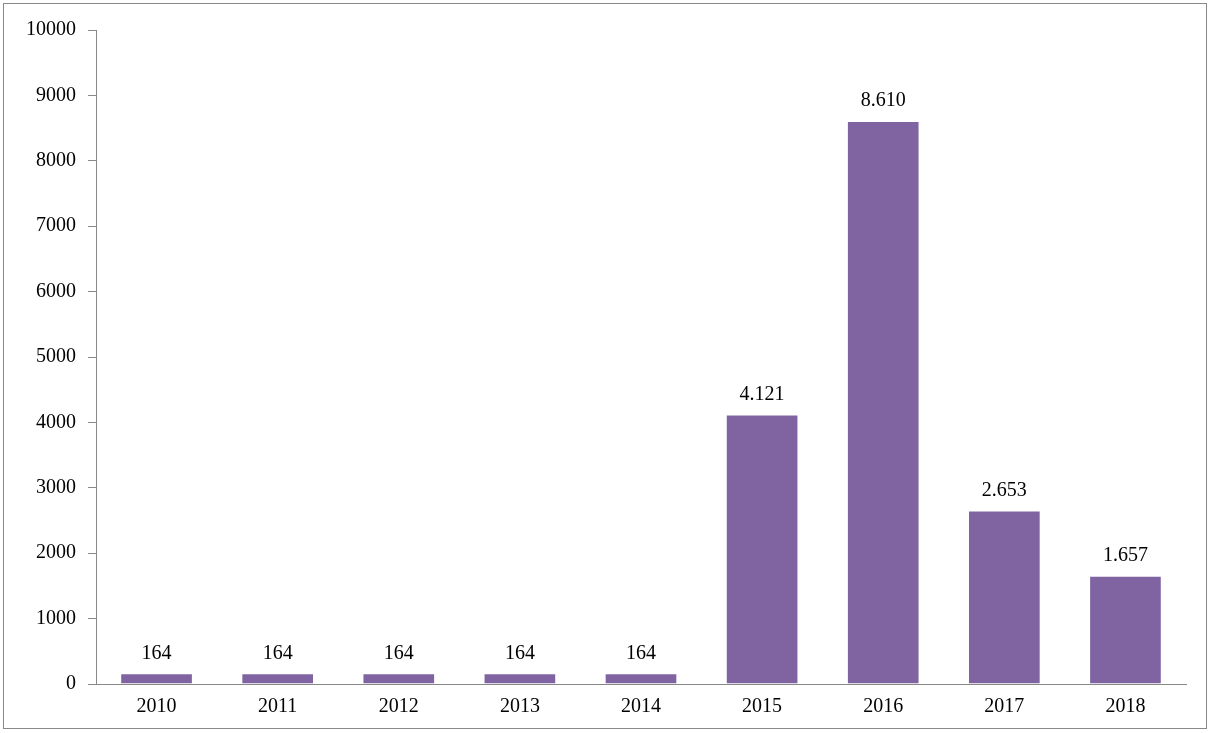 The image size is (1212, 733). I want to click on x-tick-label: 2016, so click(883, 705).